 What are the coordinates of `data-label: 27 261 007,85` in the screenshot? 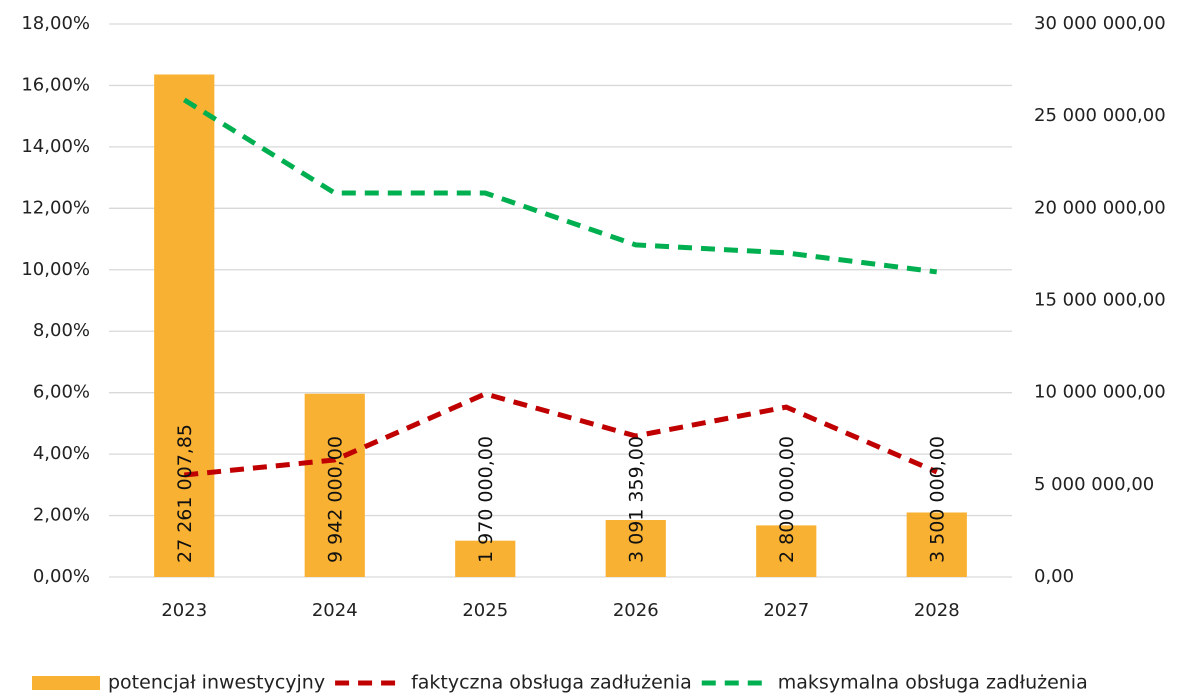 It's located at (185, 493).